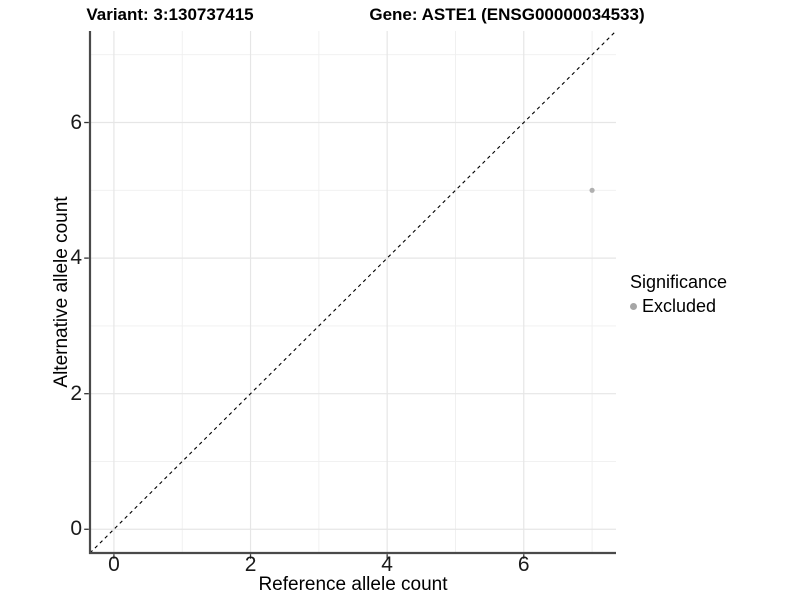 Image resolution: width=800 pixels, height=600 pixels. What do you see at coordinates (76, 258) in the screenshot?
I see `y-tick-label: 4` at bounding box center [76, 258].